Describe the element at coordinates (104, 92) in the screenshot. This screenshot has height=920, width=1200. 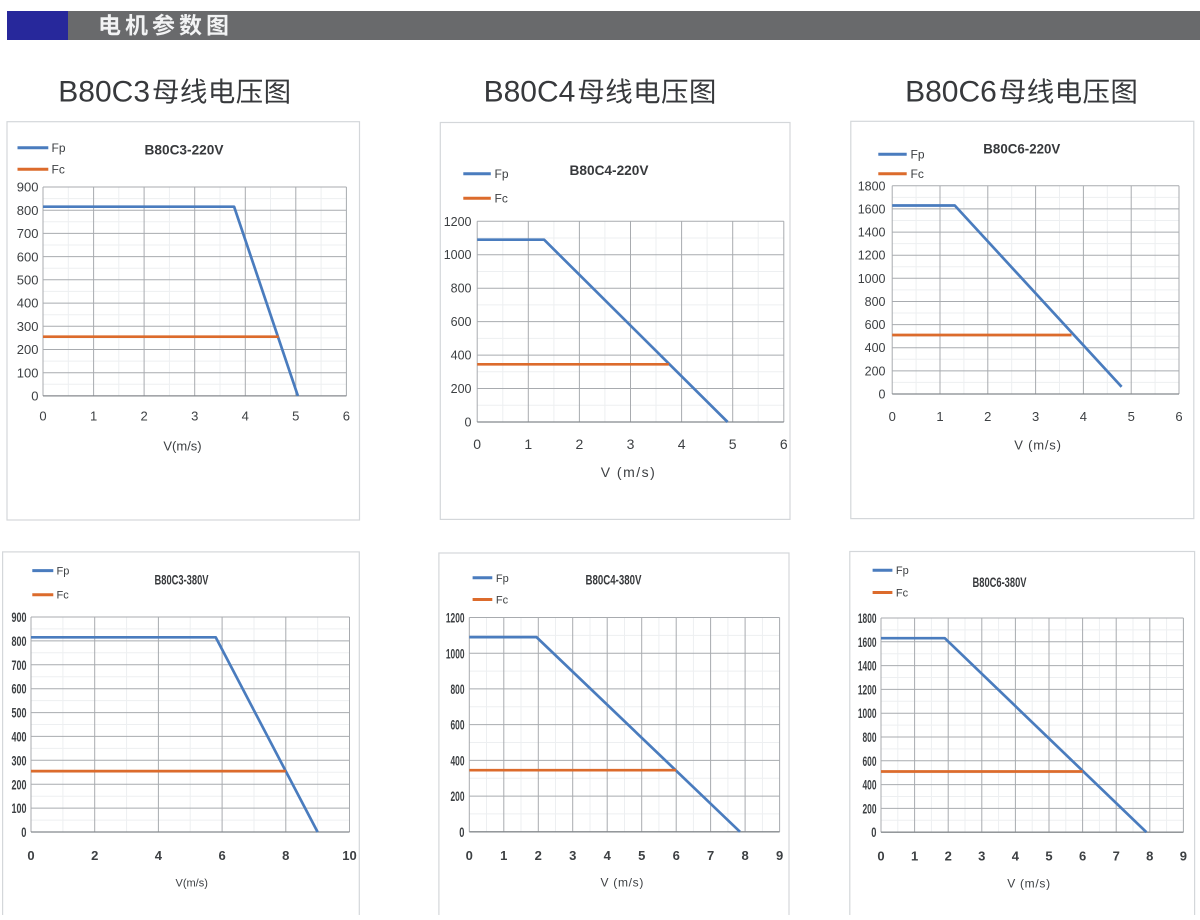
I see `svg-text: B80C3` at that location.